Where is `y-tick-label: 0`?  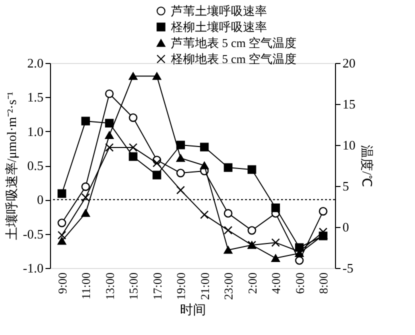 y-tick-label: 0 is located at coordinates (40, 200).